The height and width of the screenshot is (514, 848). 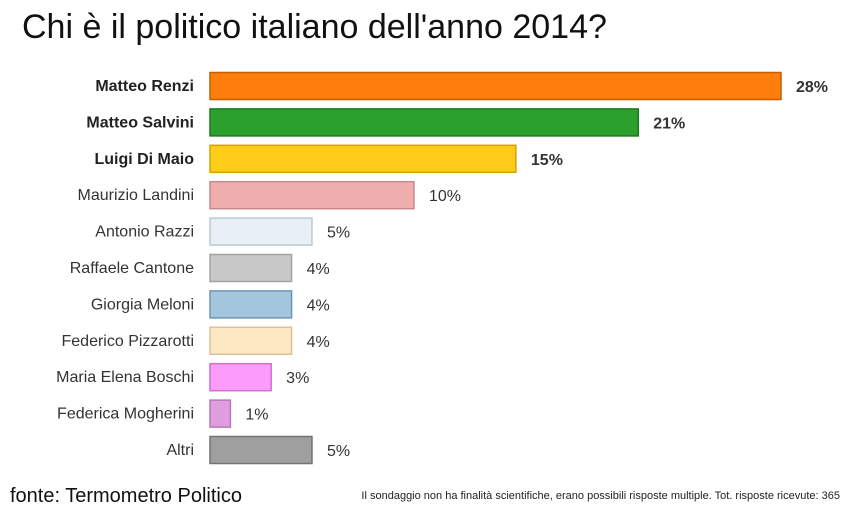 What do you see at coordinates (445, 196) in the screenshot?
I see `value-label: 10%` at bounding box center [445, 196].